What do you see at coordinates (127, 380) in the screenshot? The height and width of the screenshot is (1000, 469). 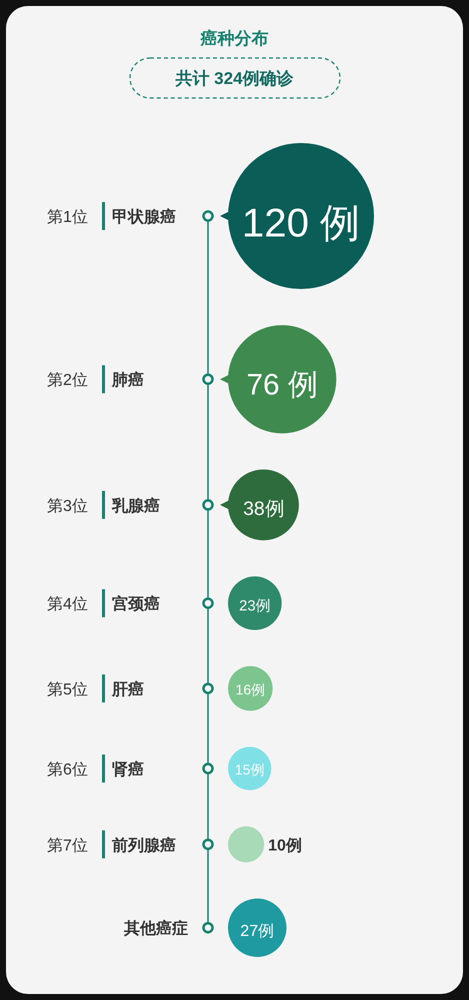 I see `category-label: 肺癌` at bounding box center [127, 380].